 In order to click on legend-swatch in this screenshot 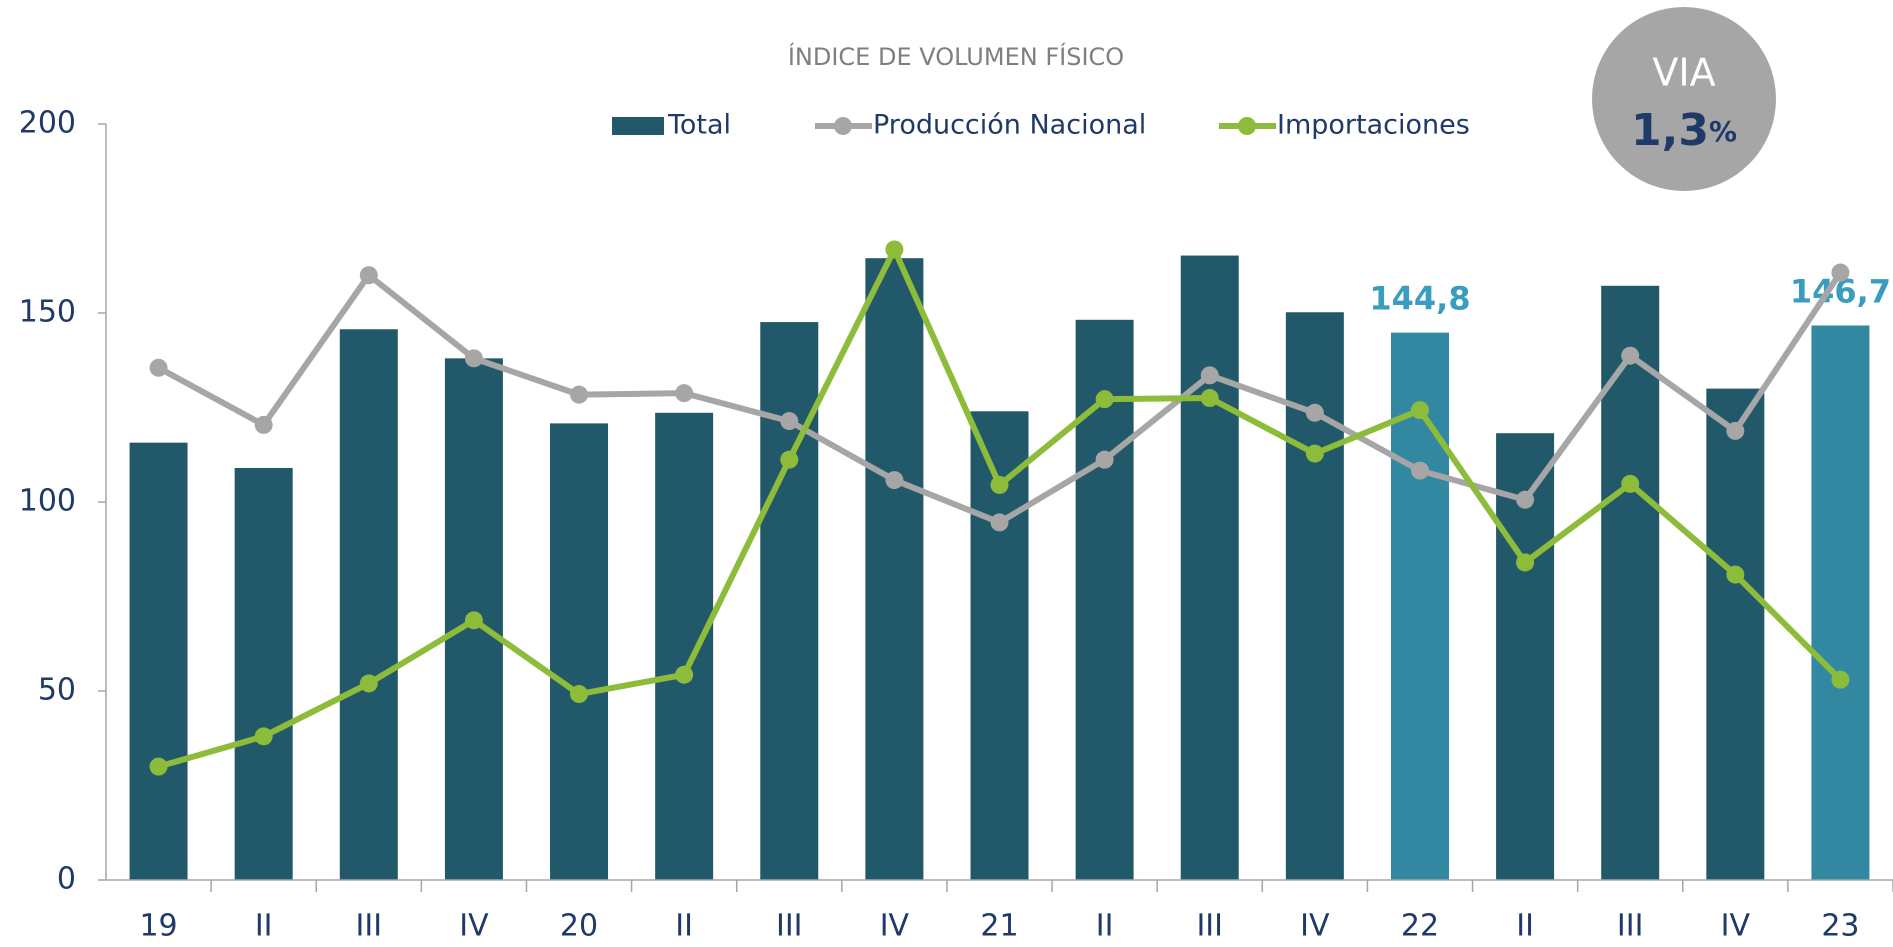, I will do `click(638, 126)`.